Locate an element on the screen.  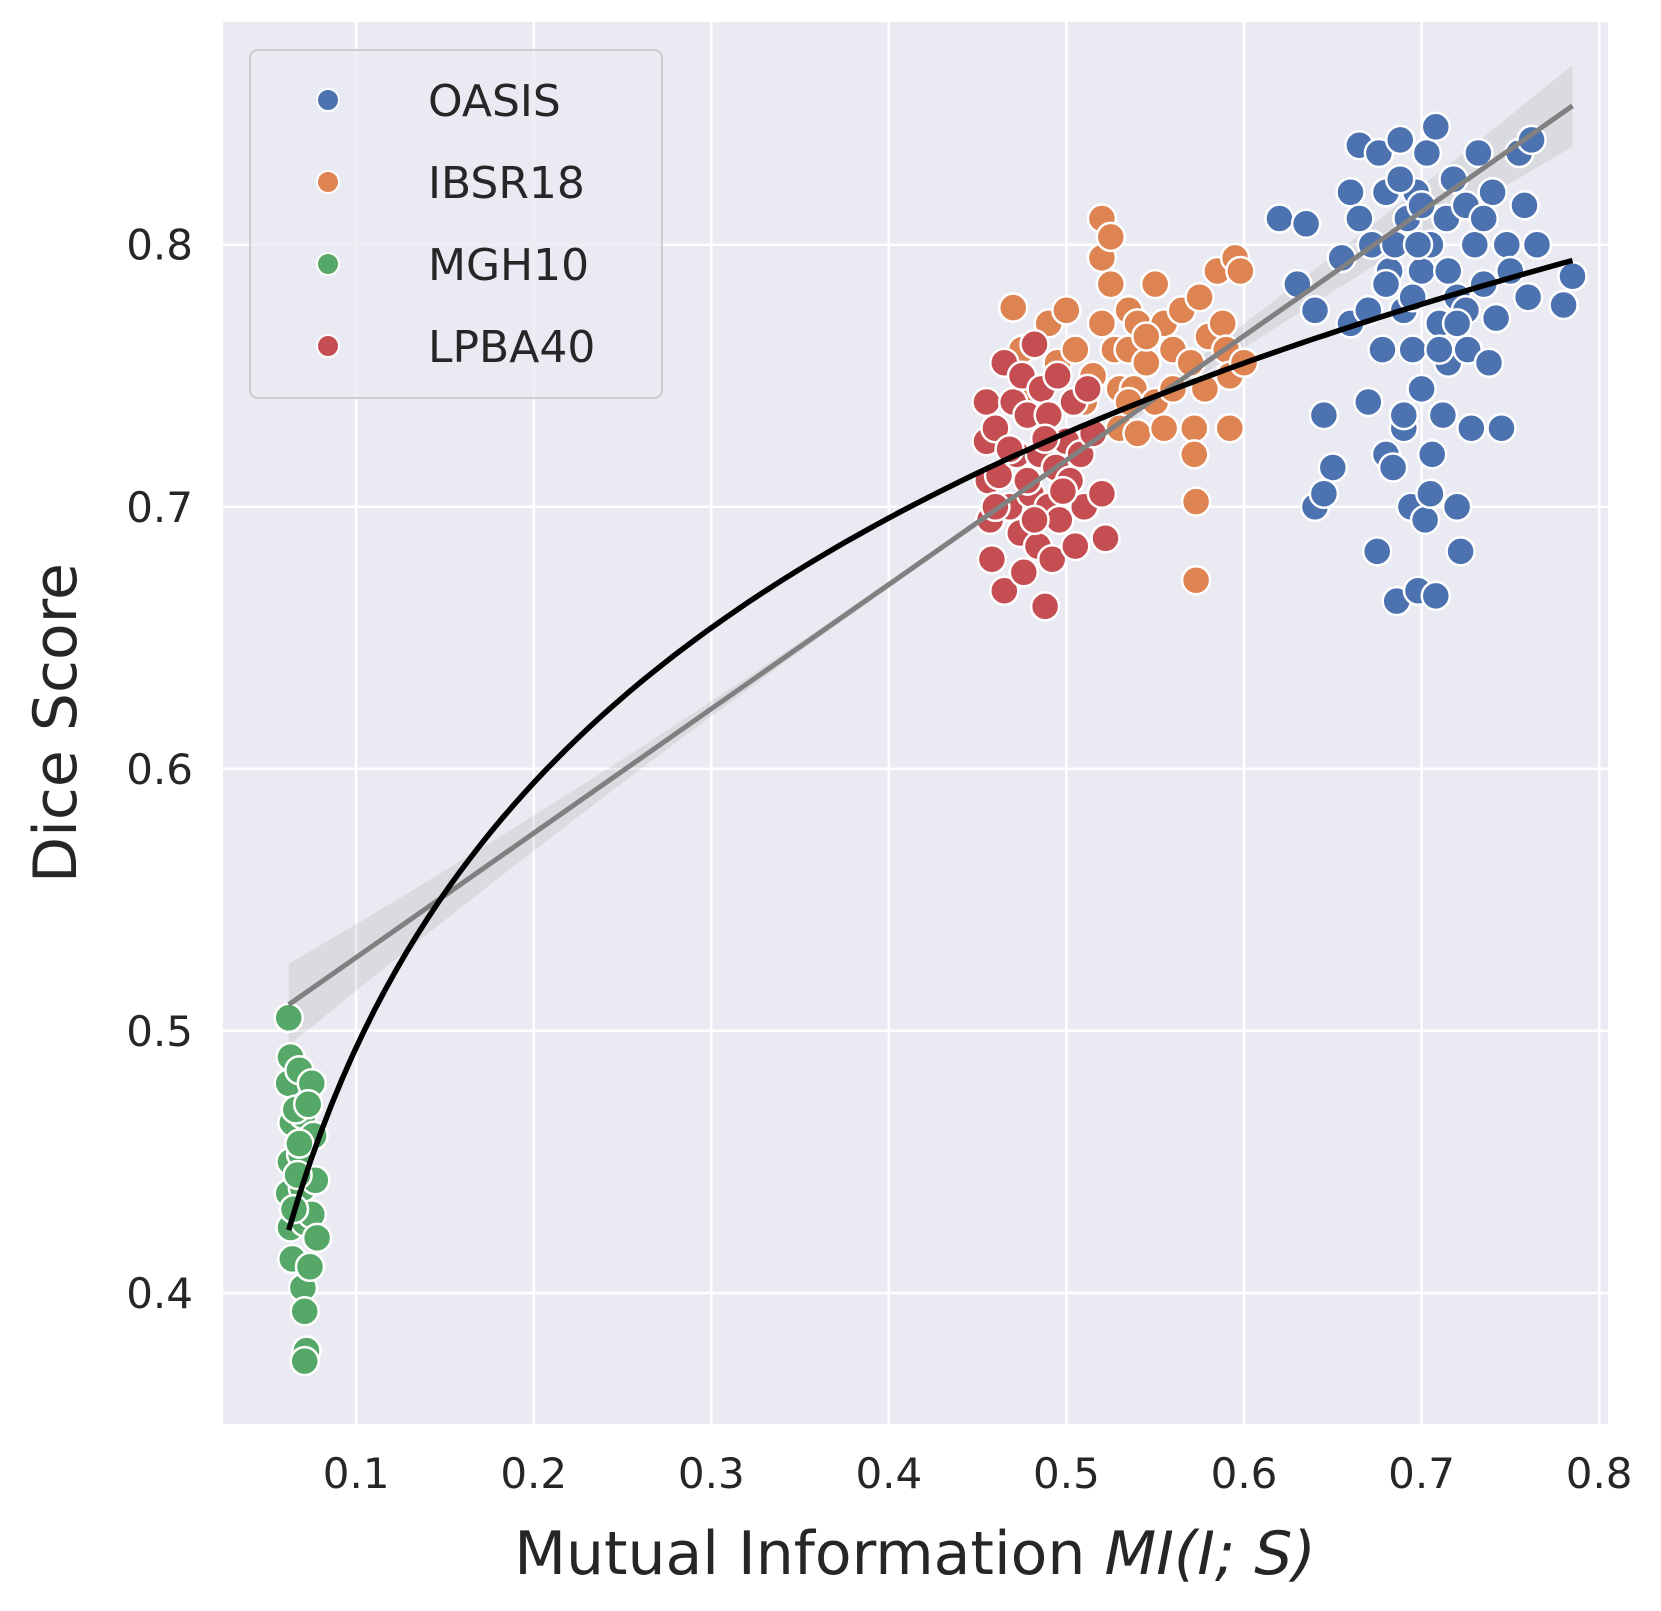
x-axis-label-math: MI(I; S) is located at coordinates (1209, 1554).